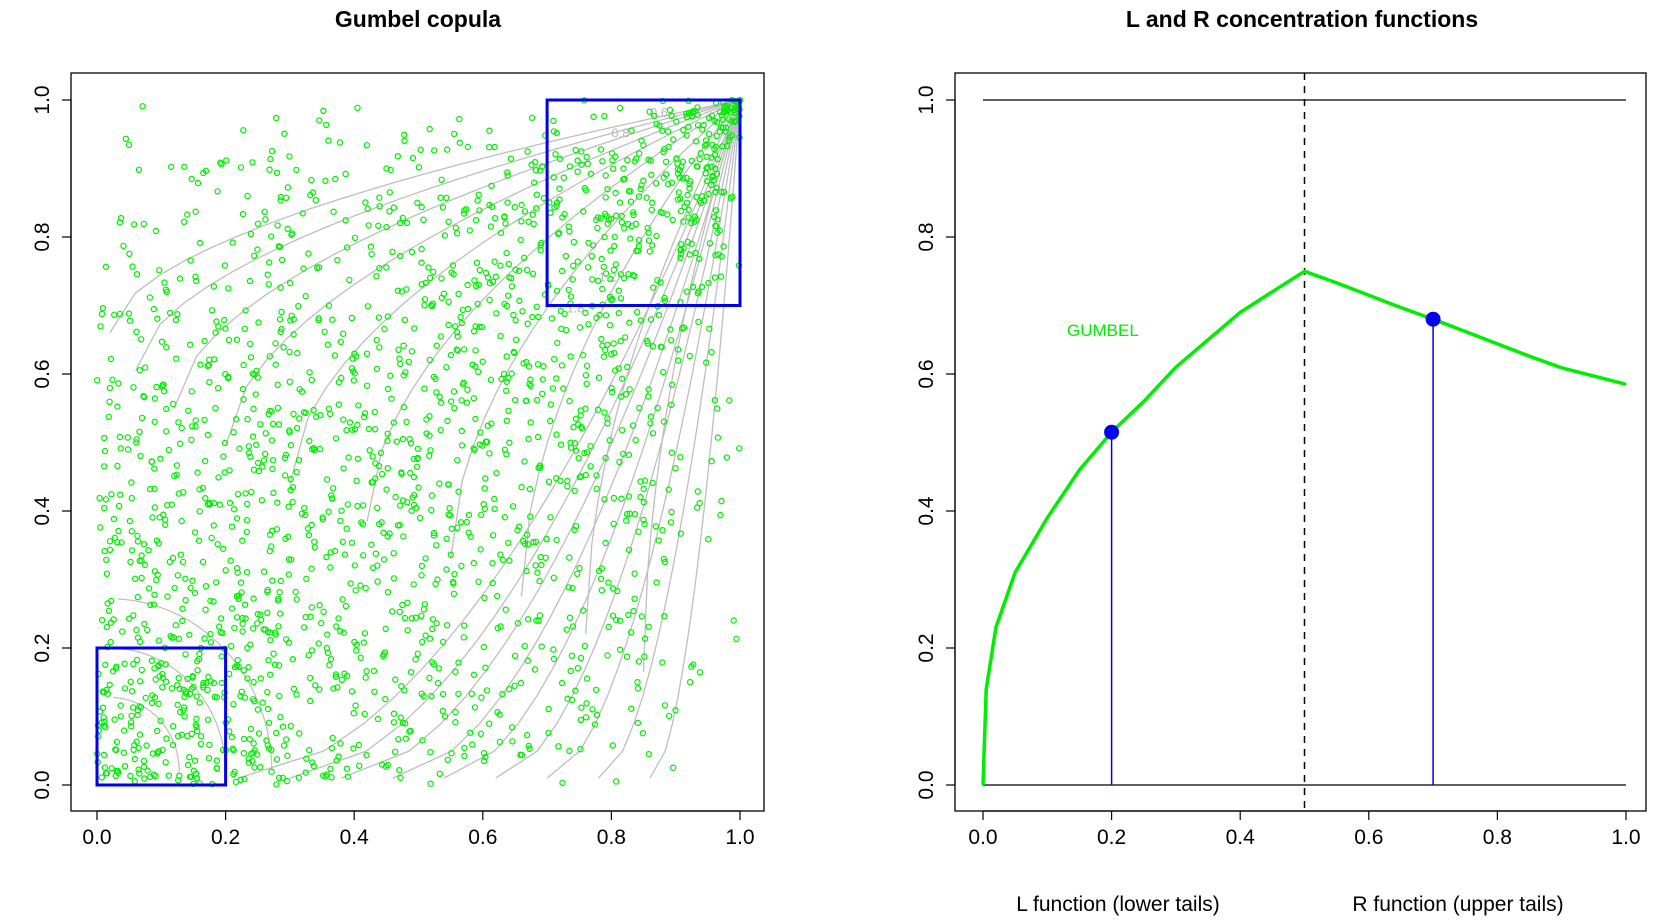 The image size is (1655, 923). What do you see at coordinates (663, 367) in the screenshot?
I see `contour-line` at bounding box center [663, 367].